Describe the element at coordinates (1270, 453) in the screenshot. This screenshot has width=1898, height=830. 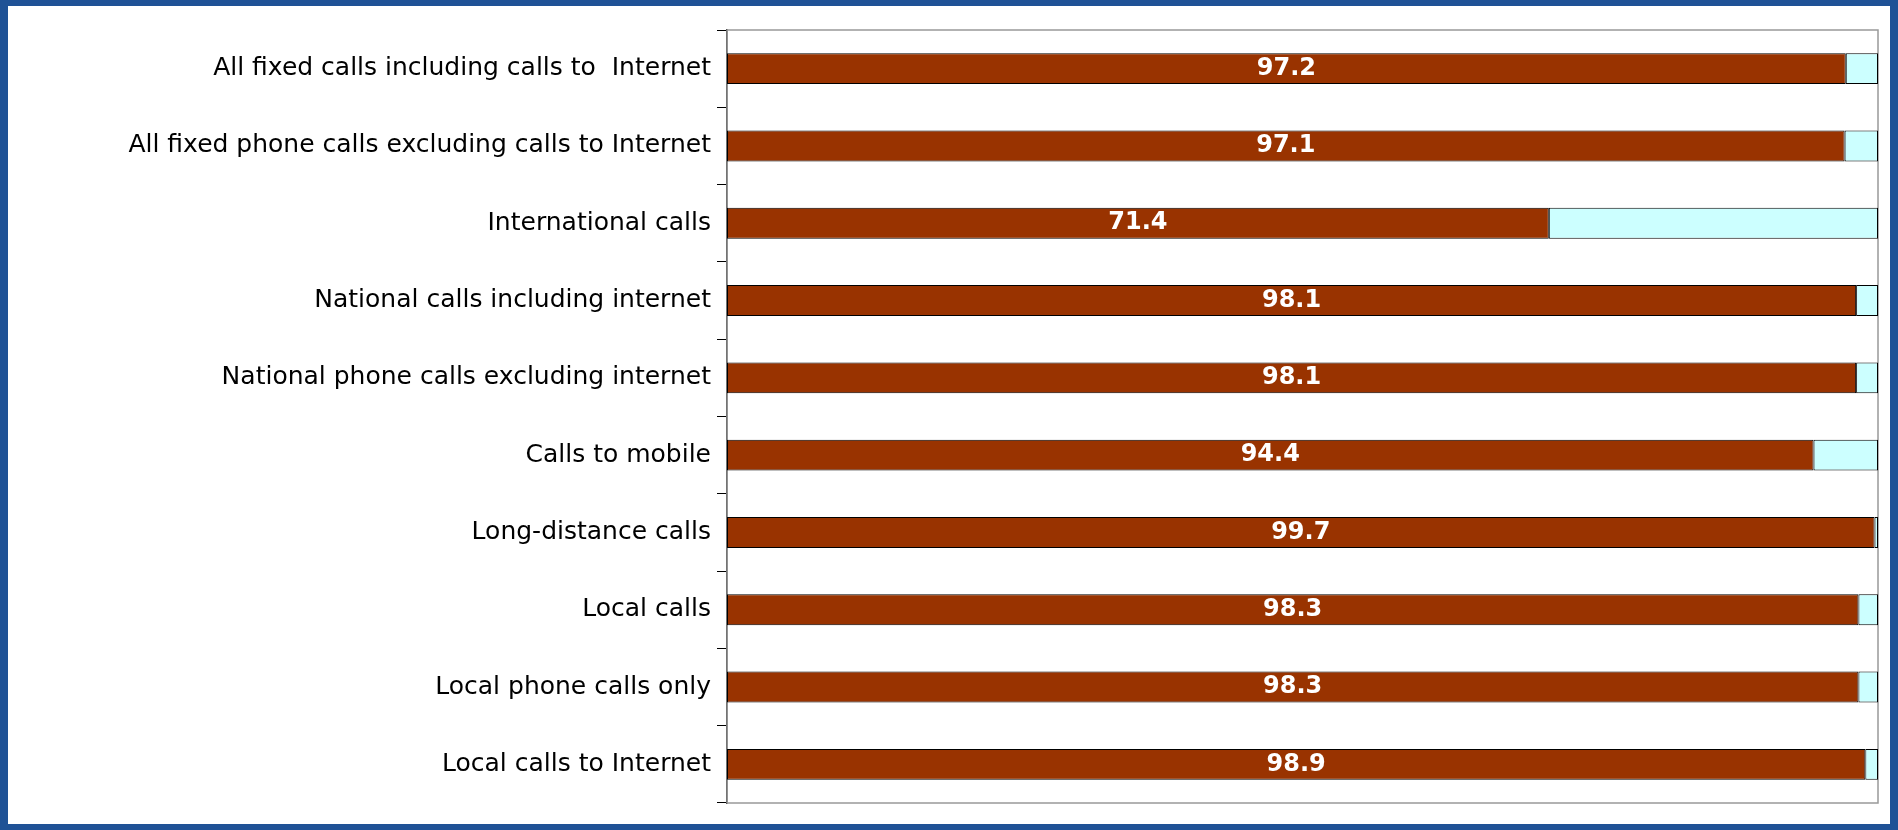
I see `data-label: 94.4` at that location.